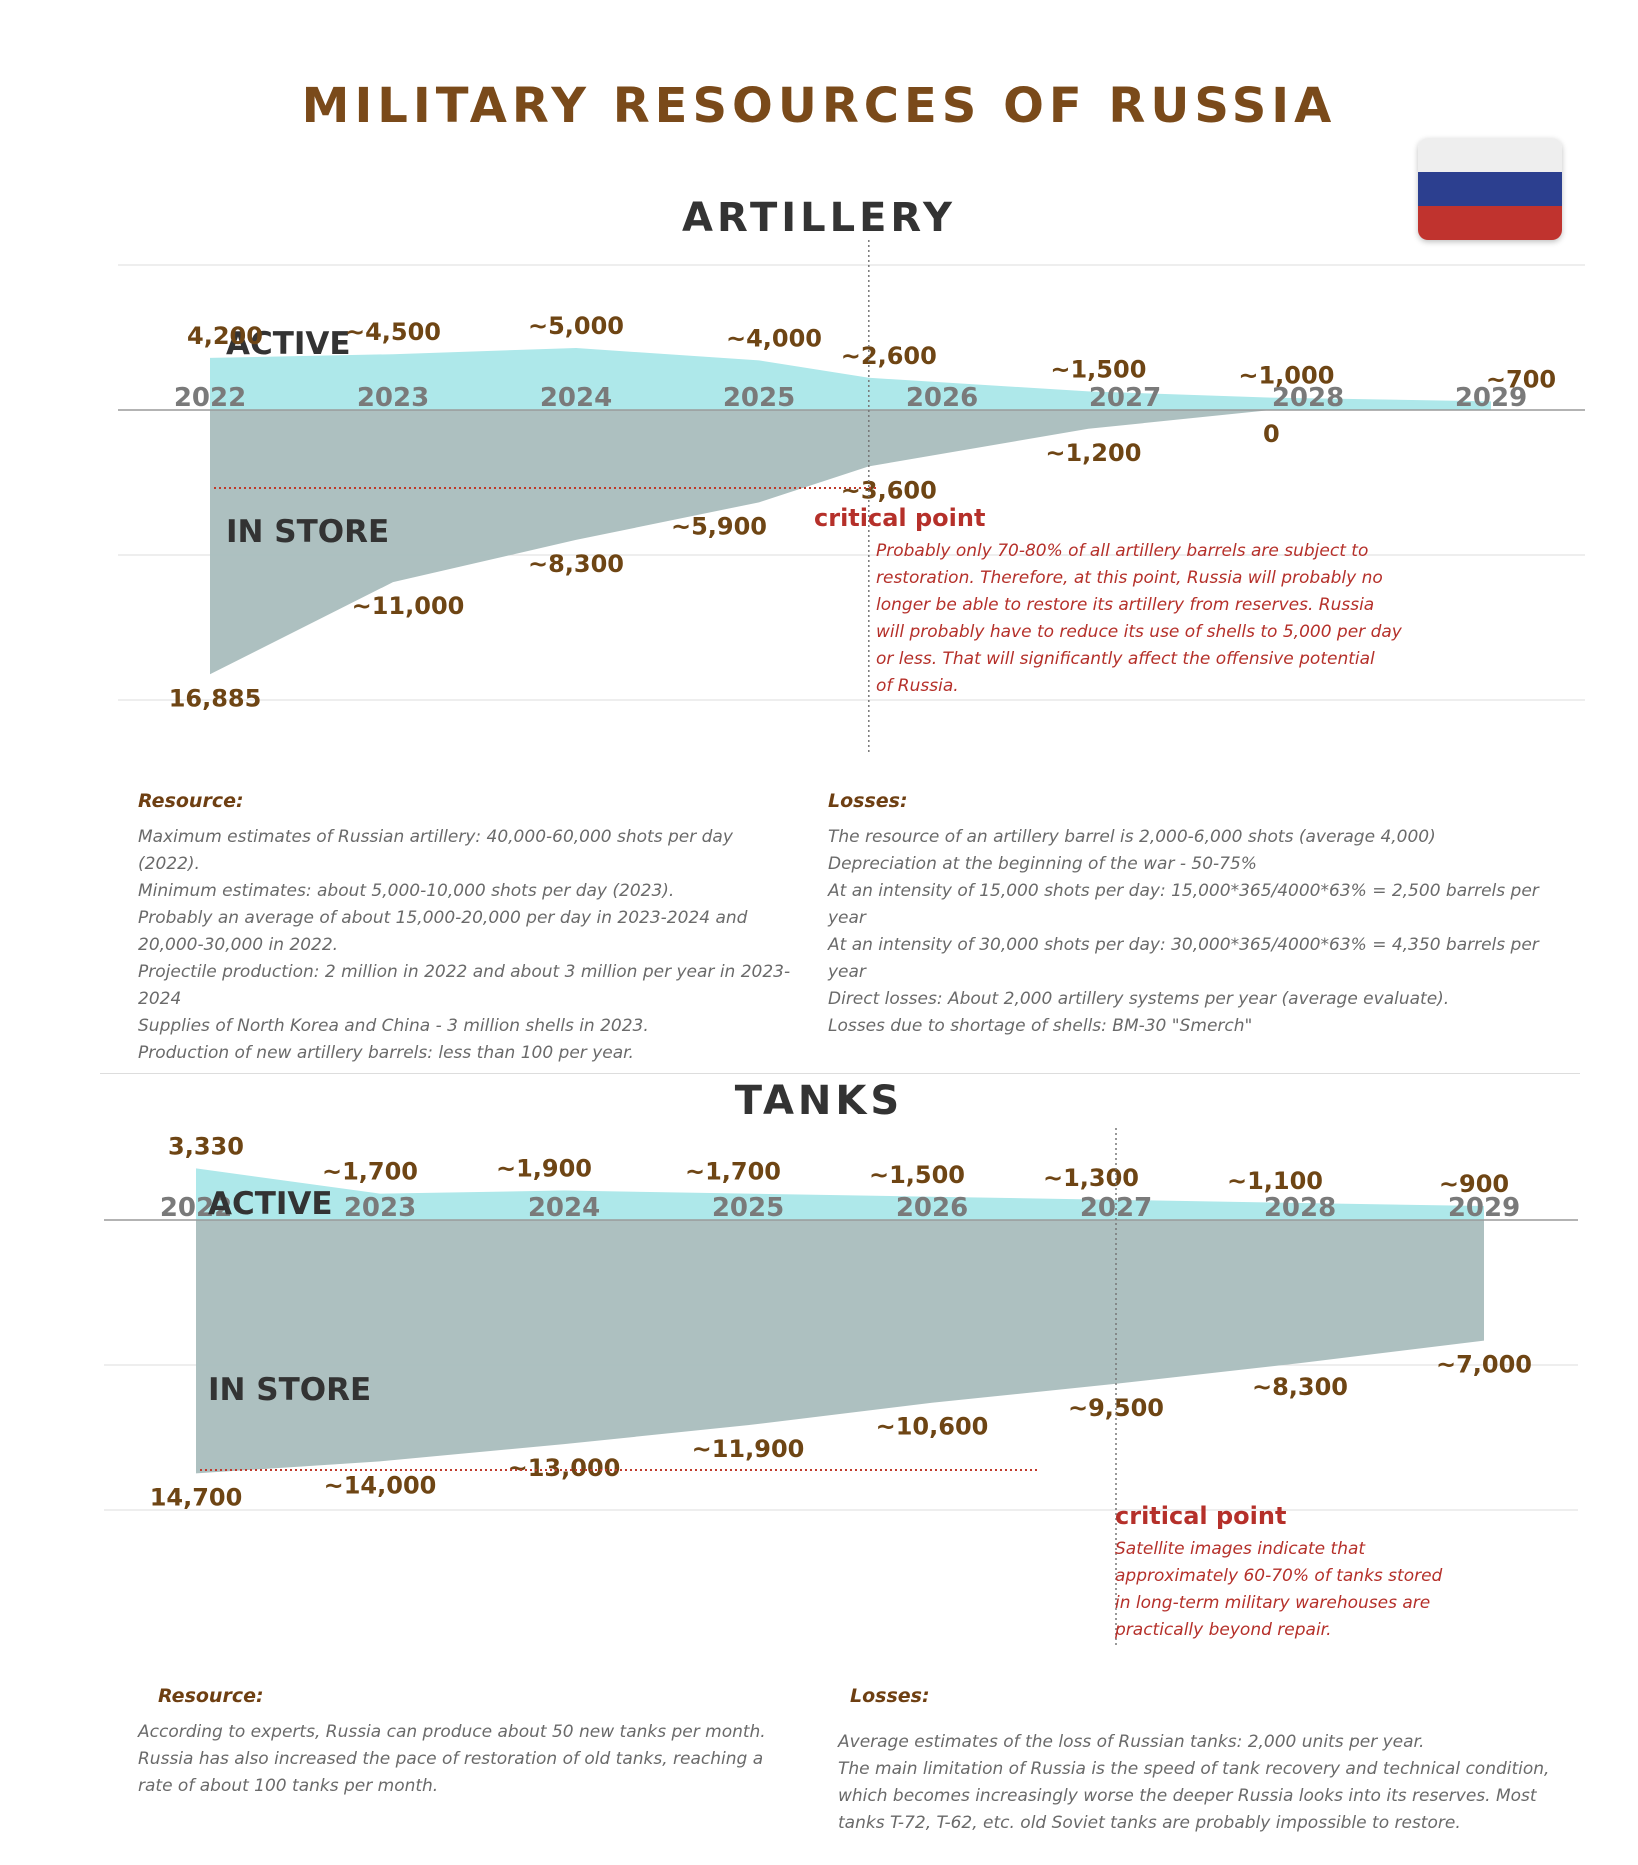  What do you see at coordinates (1490, 155) in the screenshot?
I see `flag-stripe-white` at bounding box center [1490, 155].